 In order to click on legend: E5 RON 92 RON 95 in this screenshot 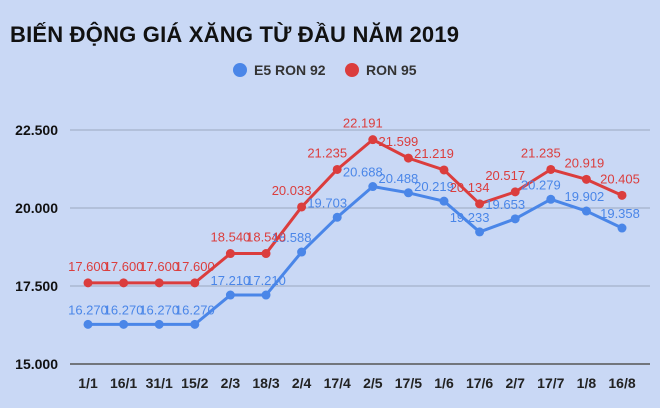, I will do `click(325, 70)`.